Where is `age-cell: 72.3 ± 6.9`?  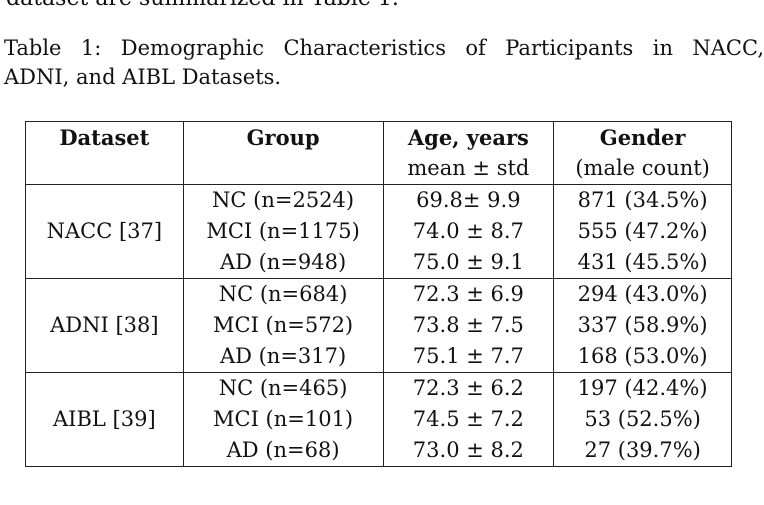
age-cell: 72.3 ± 6.9 is located at coordinates (468, 294).